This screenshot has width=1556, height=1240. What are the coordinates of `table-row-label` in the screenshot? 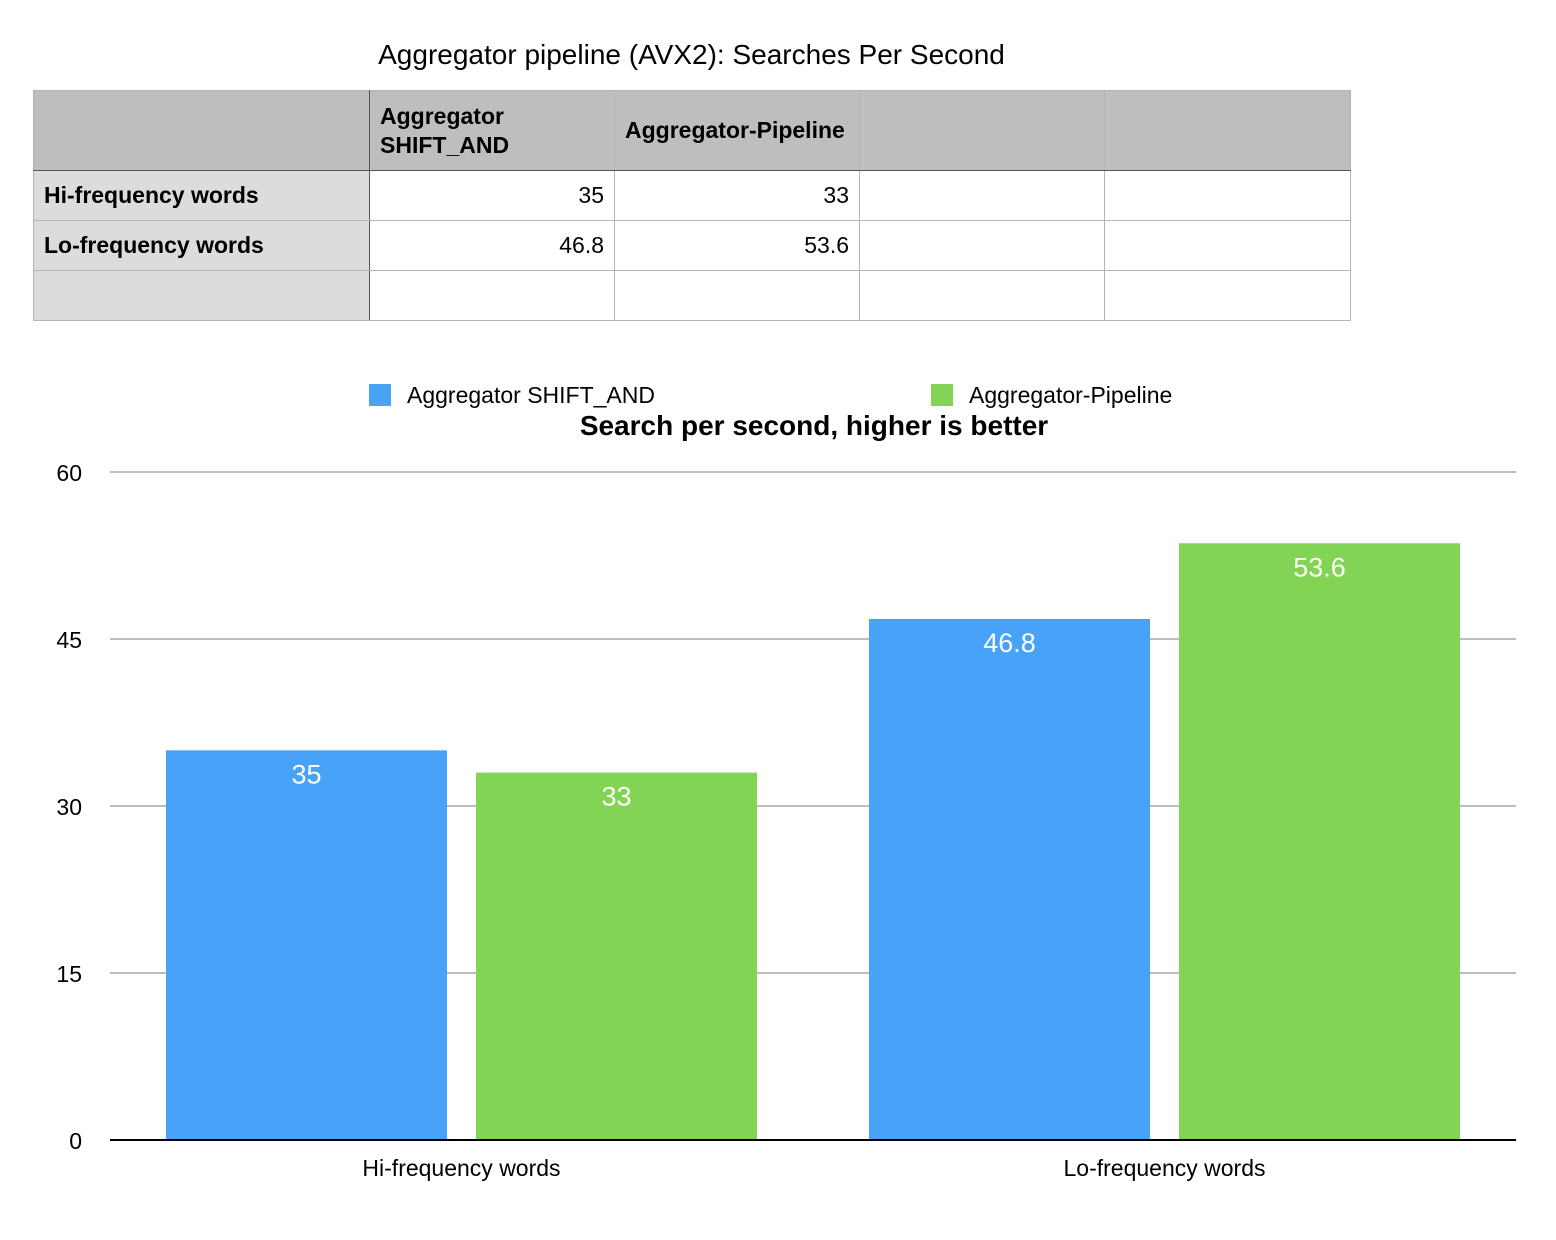 It's located at (201, 295).